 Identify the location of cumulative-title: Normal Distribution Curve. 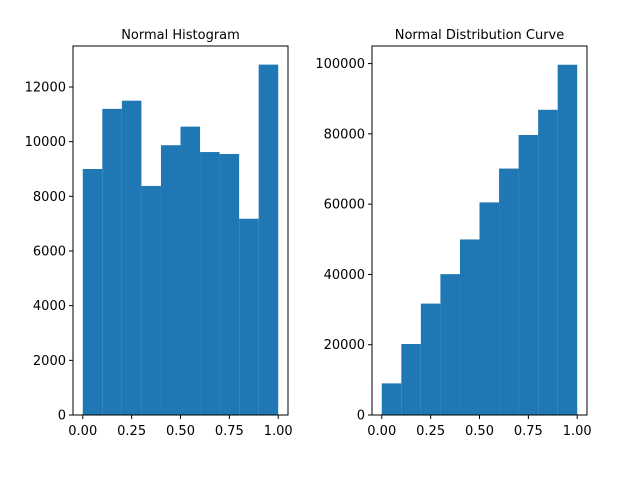
(480, 35).